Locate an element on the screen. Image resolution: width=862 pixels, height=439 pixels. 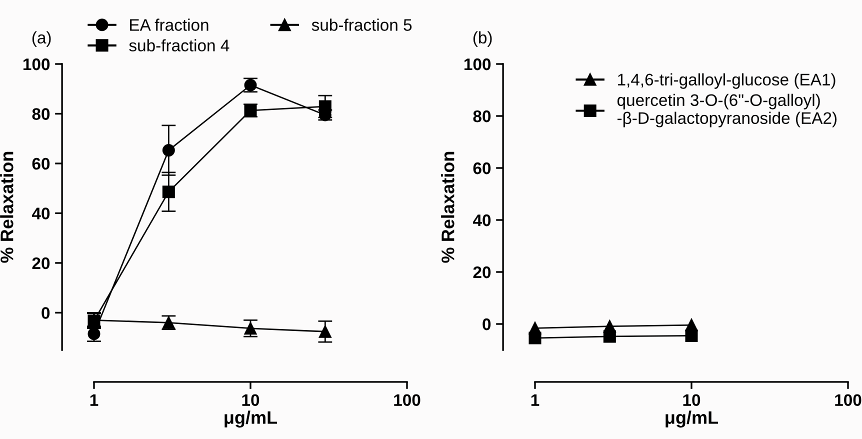
text: (a) is located at coordinates (41, 39).